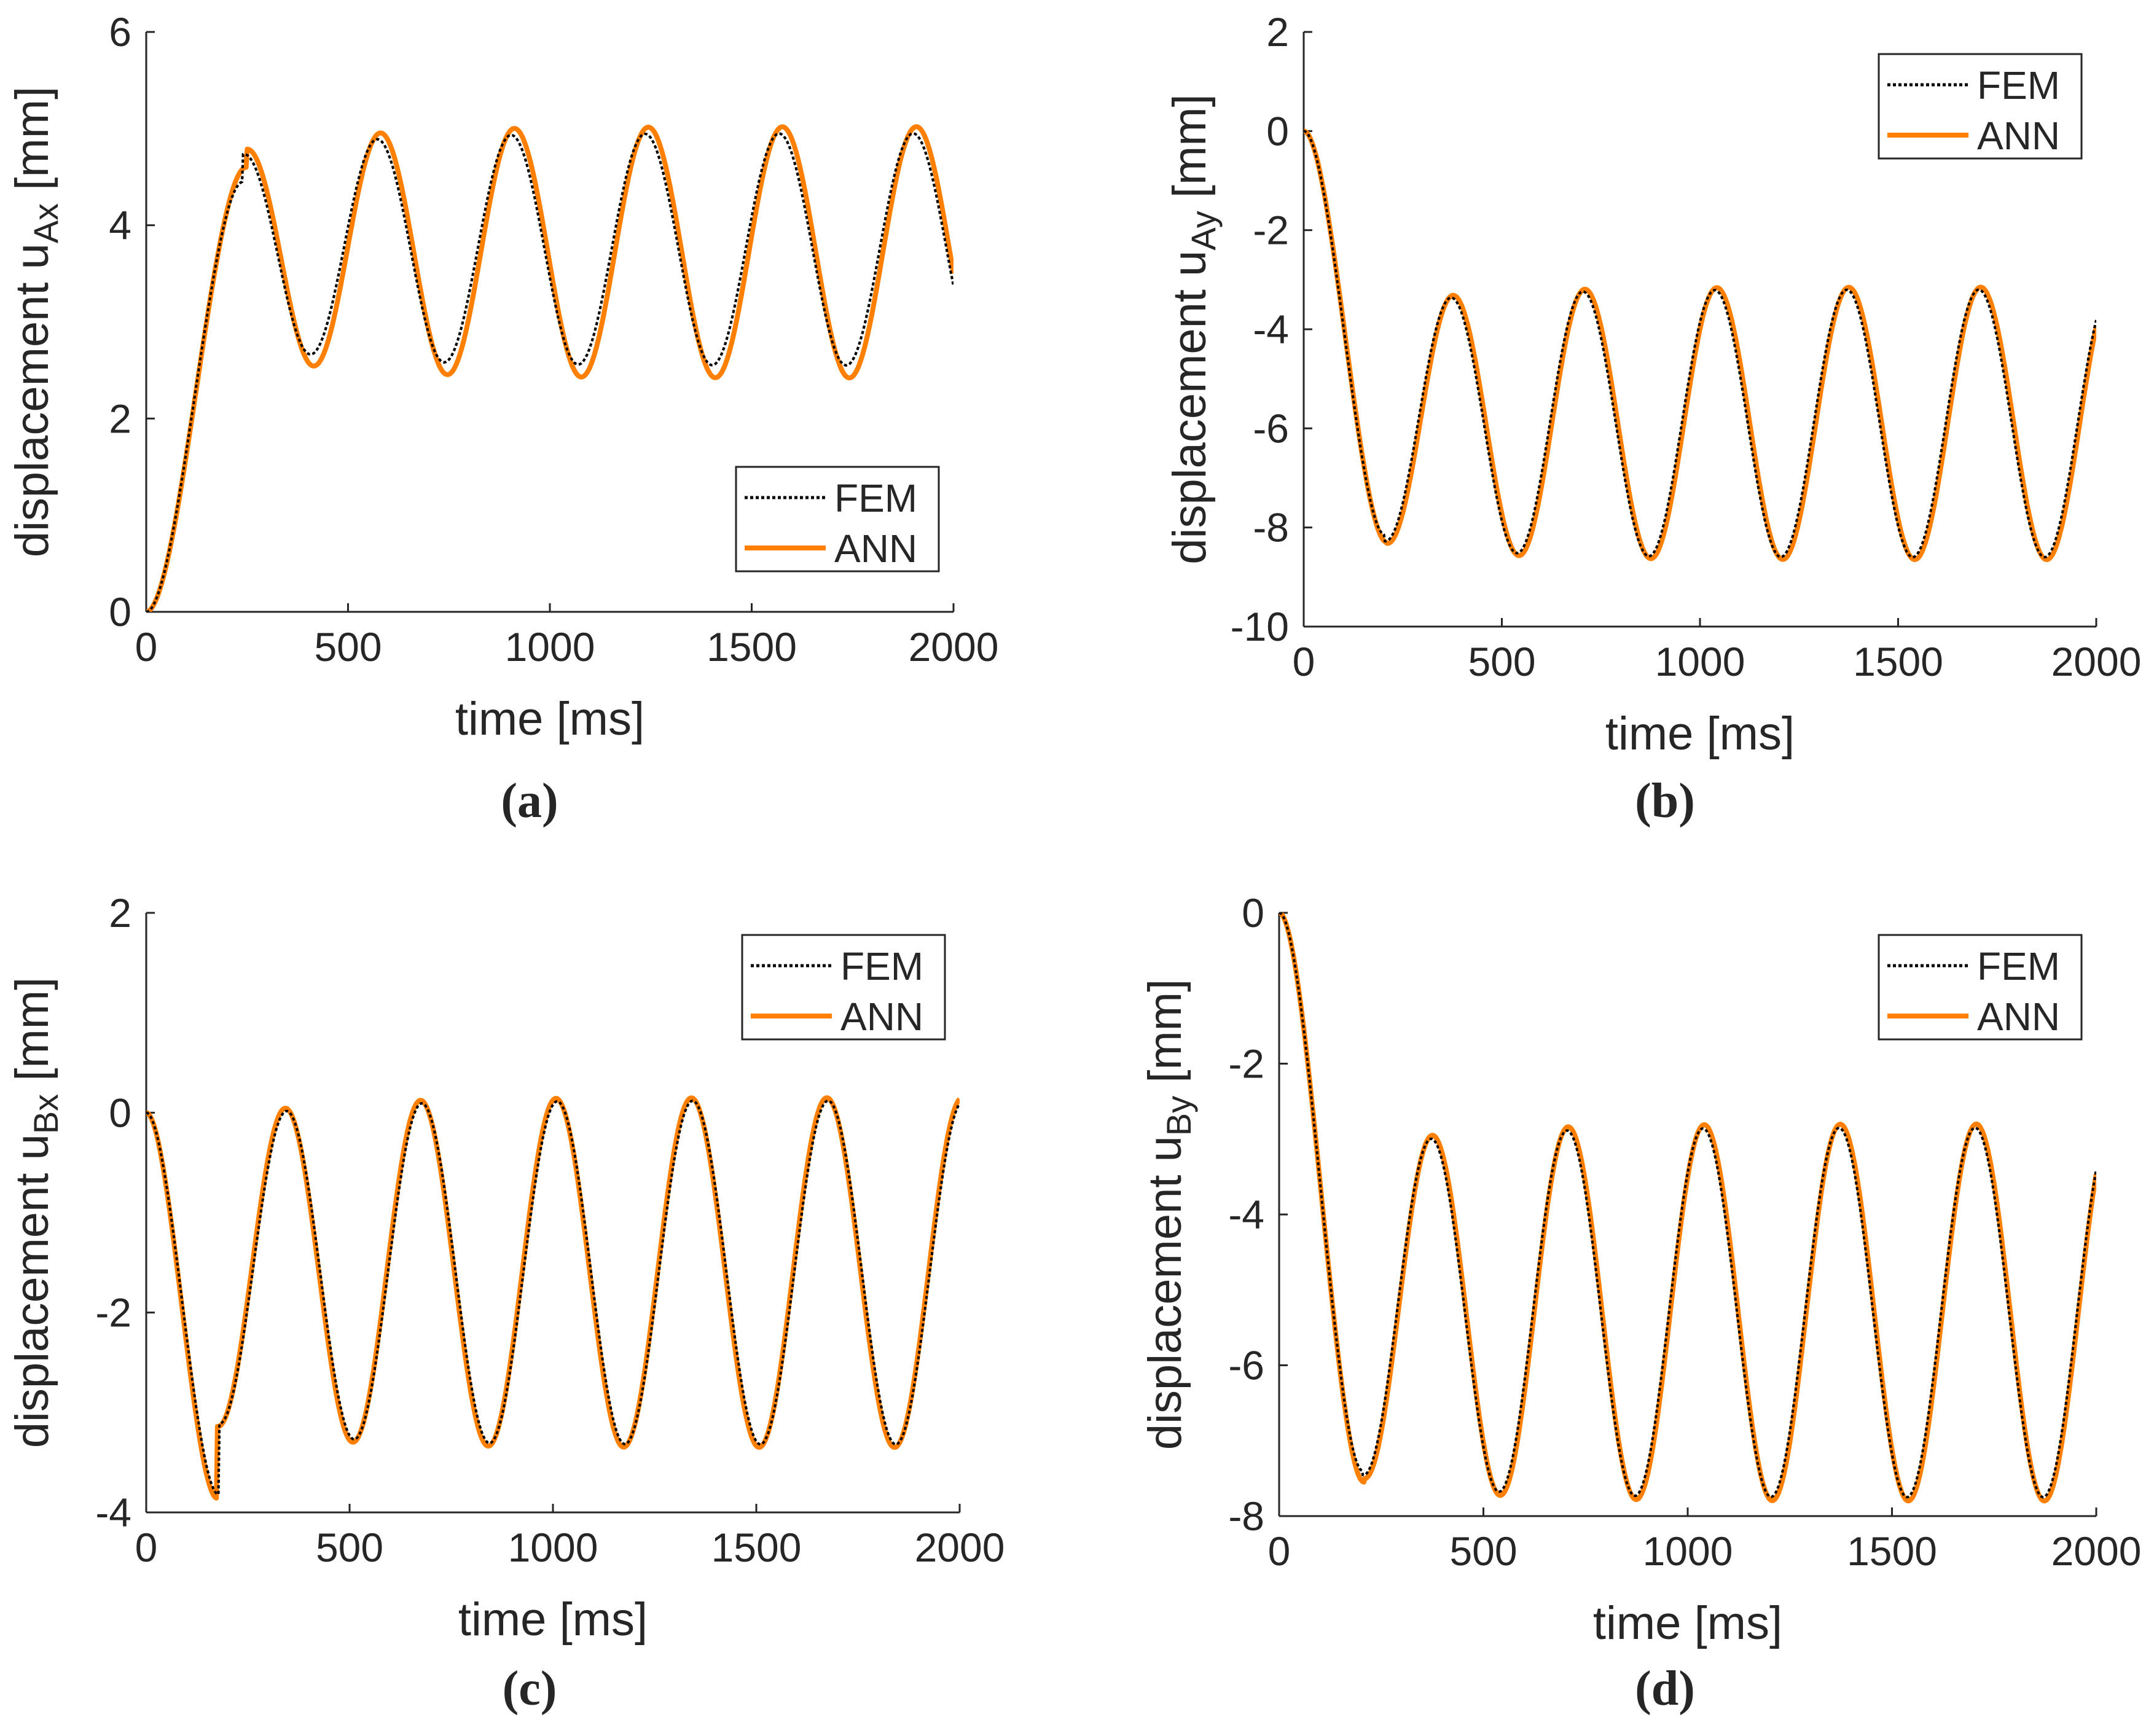 The height and width of the screenshot is (1736, 2154). Describe the element at coordinates (529, 801) in the screenshot. I see `panel-caption: (a)` at that location.